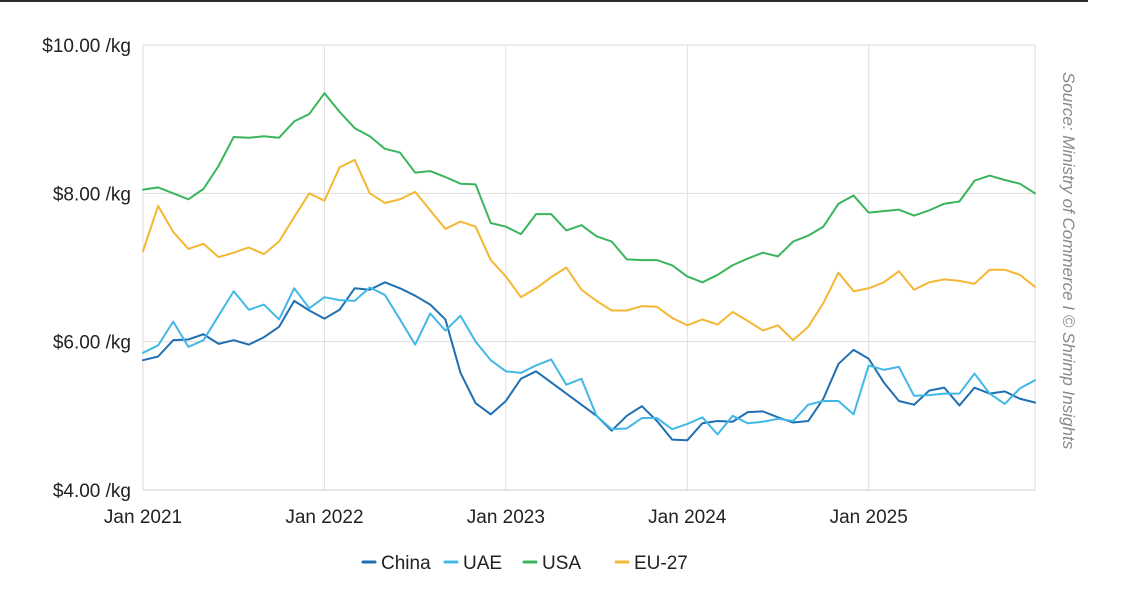 The width and height of the screenshot is (1140, 608). I want to click on legend-item-eu-27: EU-27, so click(651, 563).